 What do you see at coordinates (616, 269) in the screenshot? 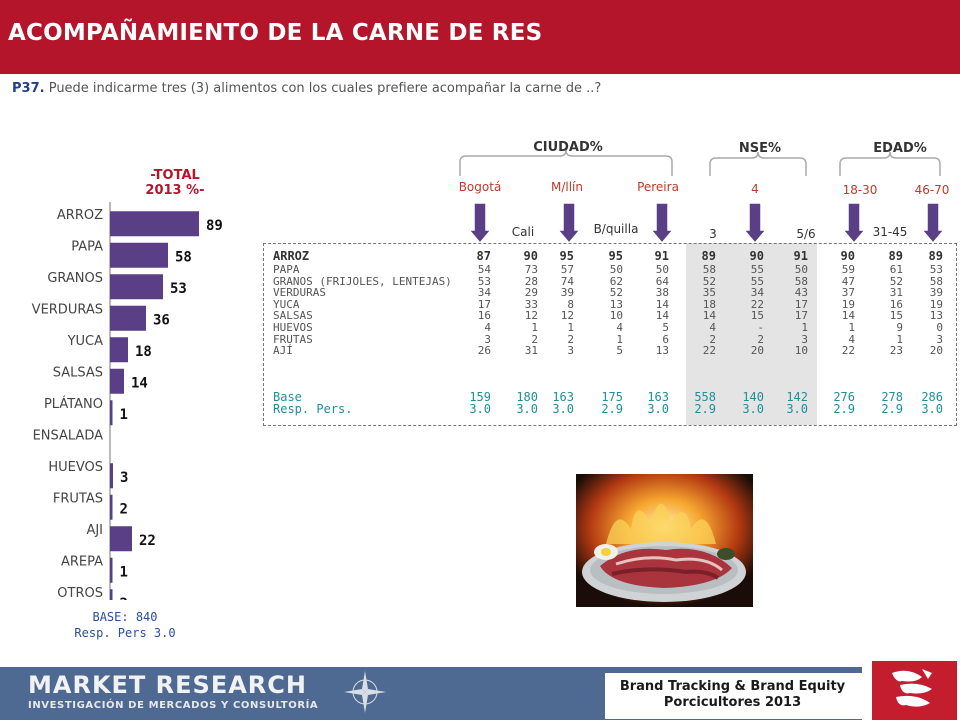
I see `table-cell: 50` at bounding box center [616, 269].